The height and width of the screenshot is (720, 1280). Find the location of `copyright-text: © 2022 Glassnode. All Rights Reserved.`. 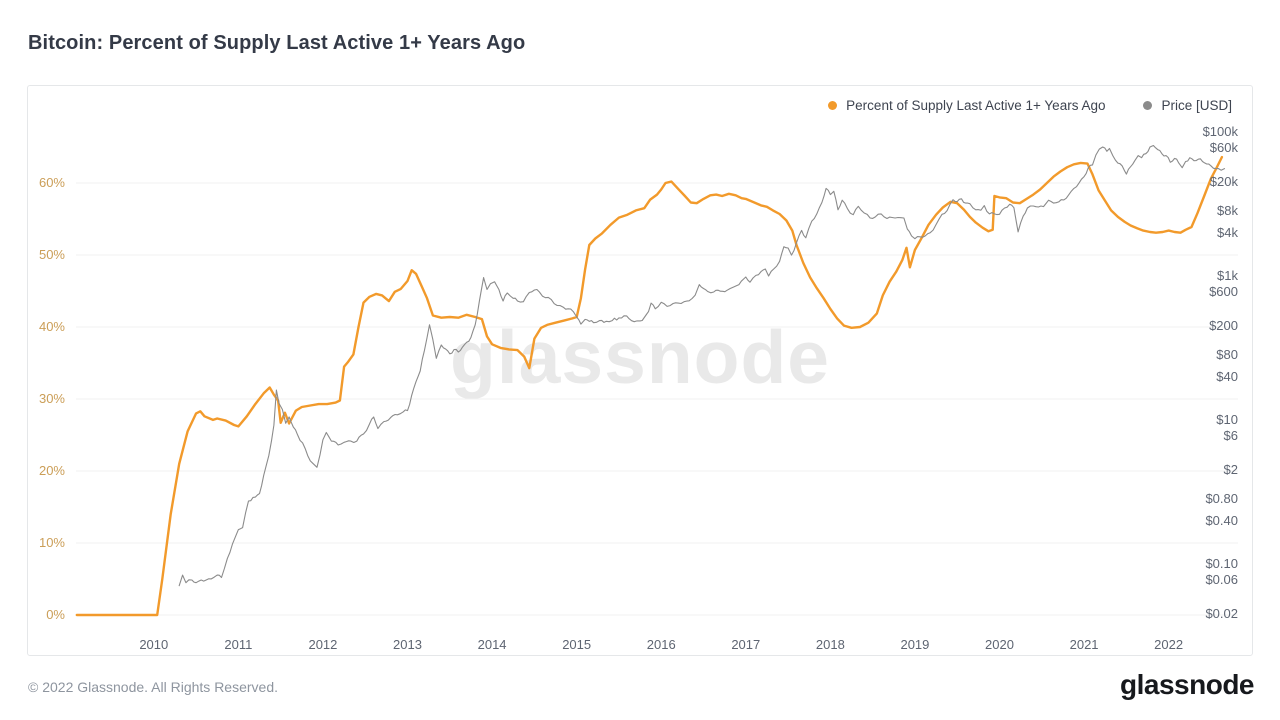

copyright-text: © 2022 Glassnode. All Rights Reserved. is located at coordinates (153, 687).